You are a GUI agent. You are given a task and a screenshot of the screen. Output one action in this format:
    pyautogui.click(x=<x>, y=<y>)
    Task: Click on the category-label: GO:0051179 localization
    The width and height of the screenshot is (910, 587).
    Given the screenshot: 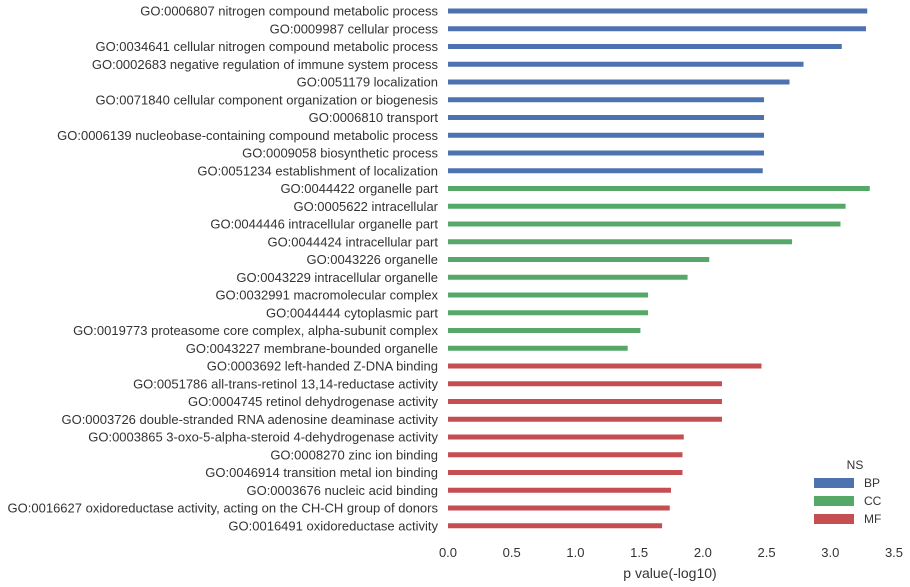 What is the action you would take?
    pyautogui.click(x=367, y=82)
    